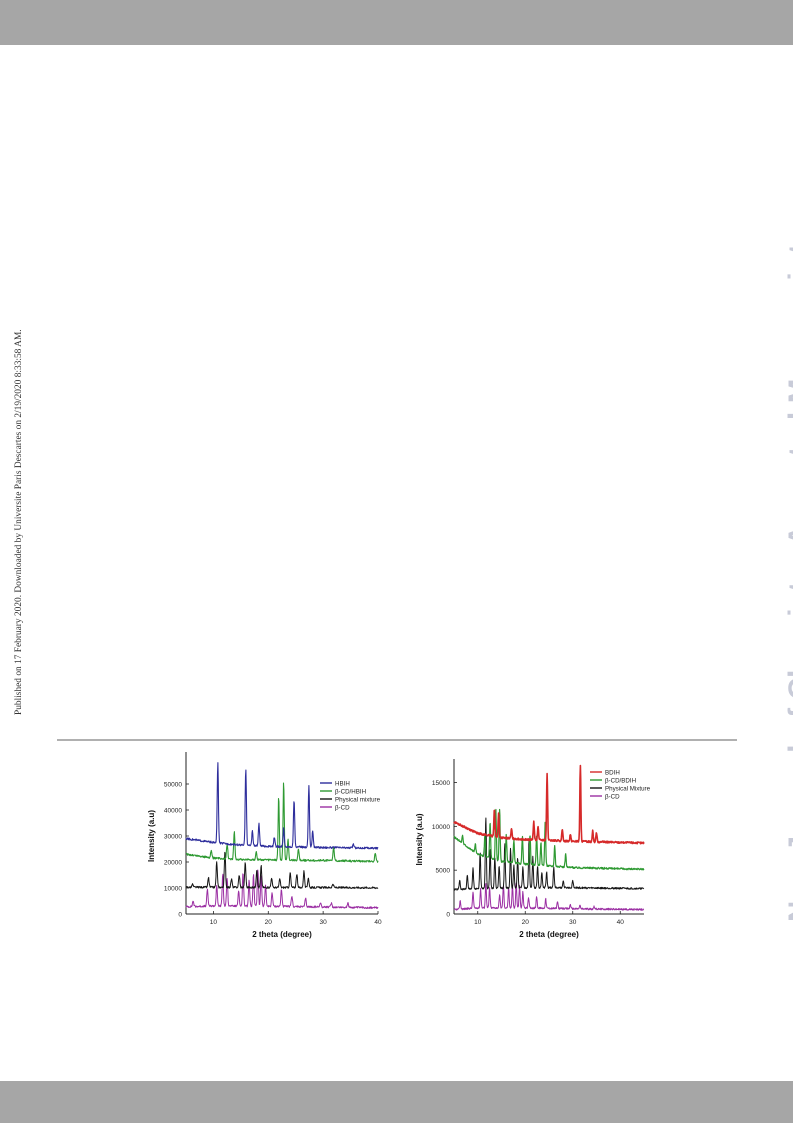 The height and width of the screenshot is (1123, 793). Describe the element at coordinates (358, 799) in the screenshot. I see `legend-label: Physical mixture` at that location.